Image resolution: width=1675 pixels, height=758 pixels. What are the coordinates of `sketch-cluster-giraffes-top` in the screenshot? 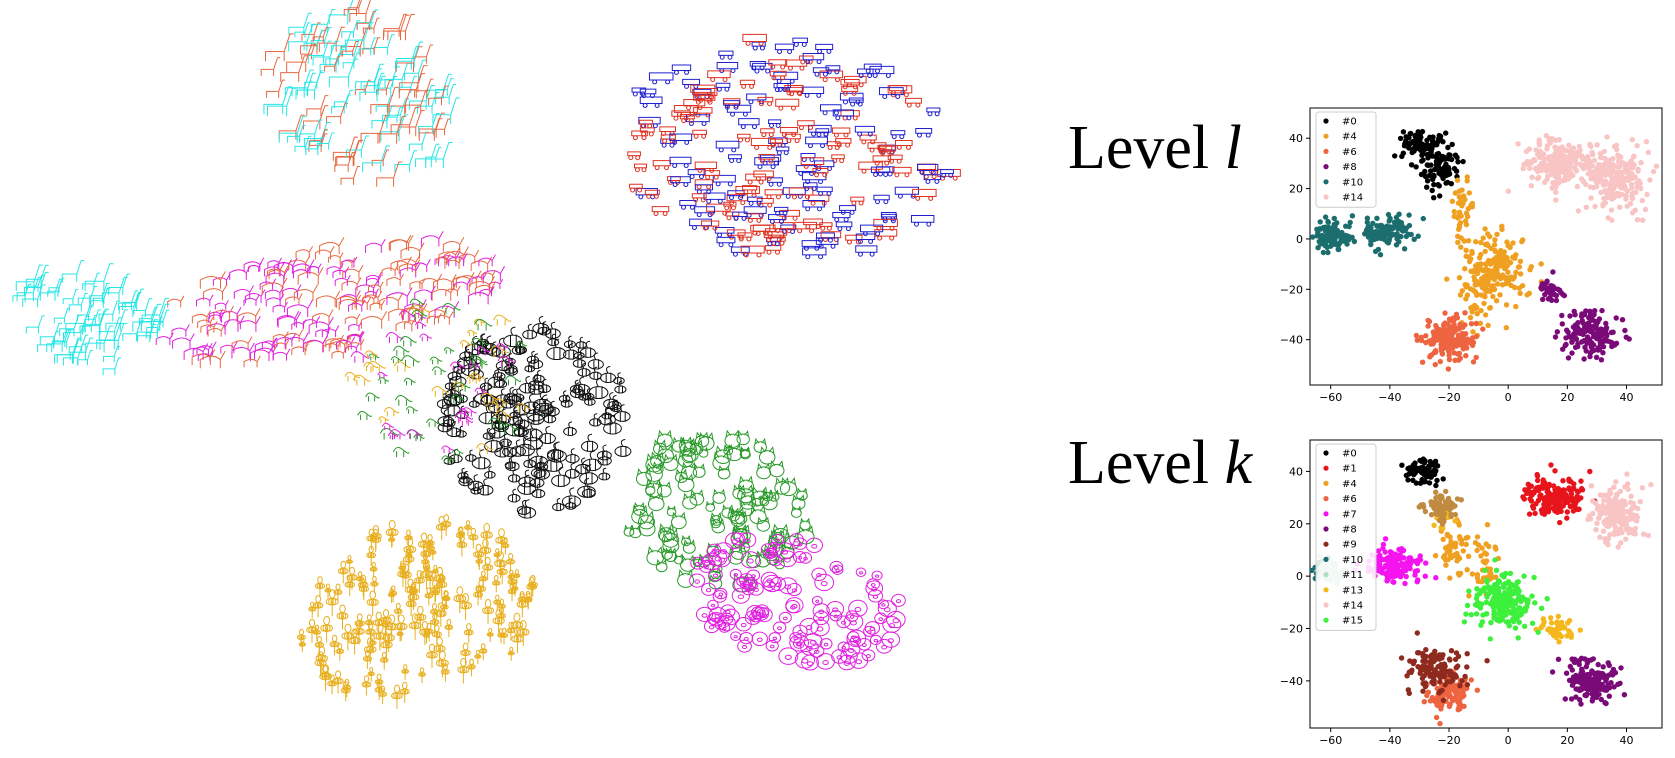 It's located at (360, 93).